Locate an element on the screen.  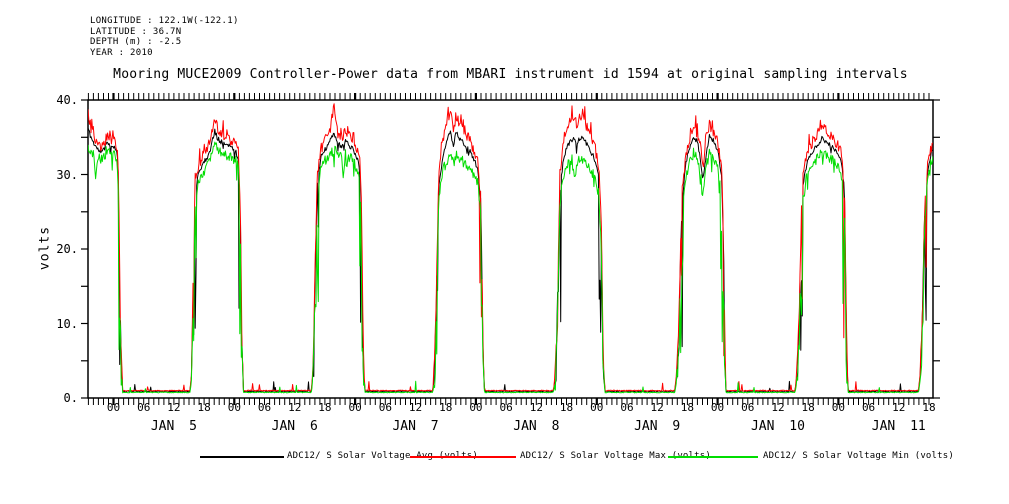
metadata-latitude: LATITUDE : 36.7N is located at coordinates (136, 31).